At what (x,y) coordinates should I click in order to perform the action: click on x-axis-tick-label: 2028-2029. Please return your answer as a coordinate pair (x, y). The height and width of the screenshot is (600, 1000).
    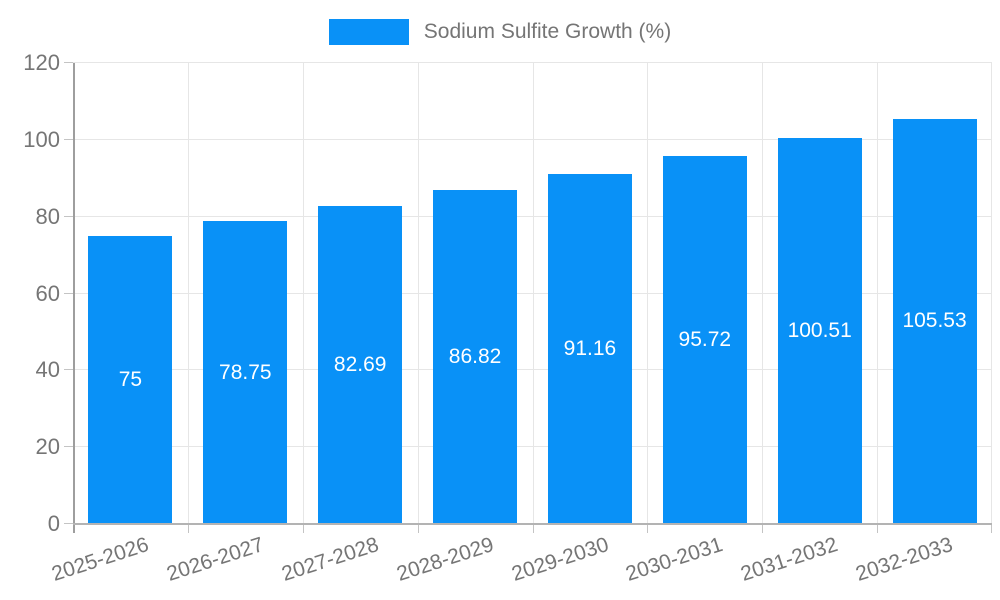
    Looking at the image, I should click on (445, 559).